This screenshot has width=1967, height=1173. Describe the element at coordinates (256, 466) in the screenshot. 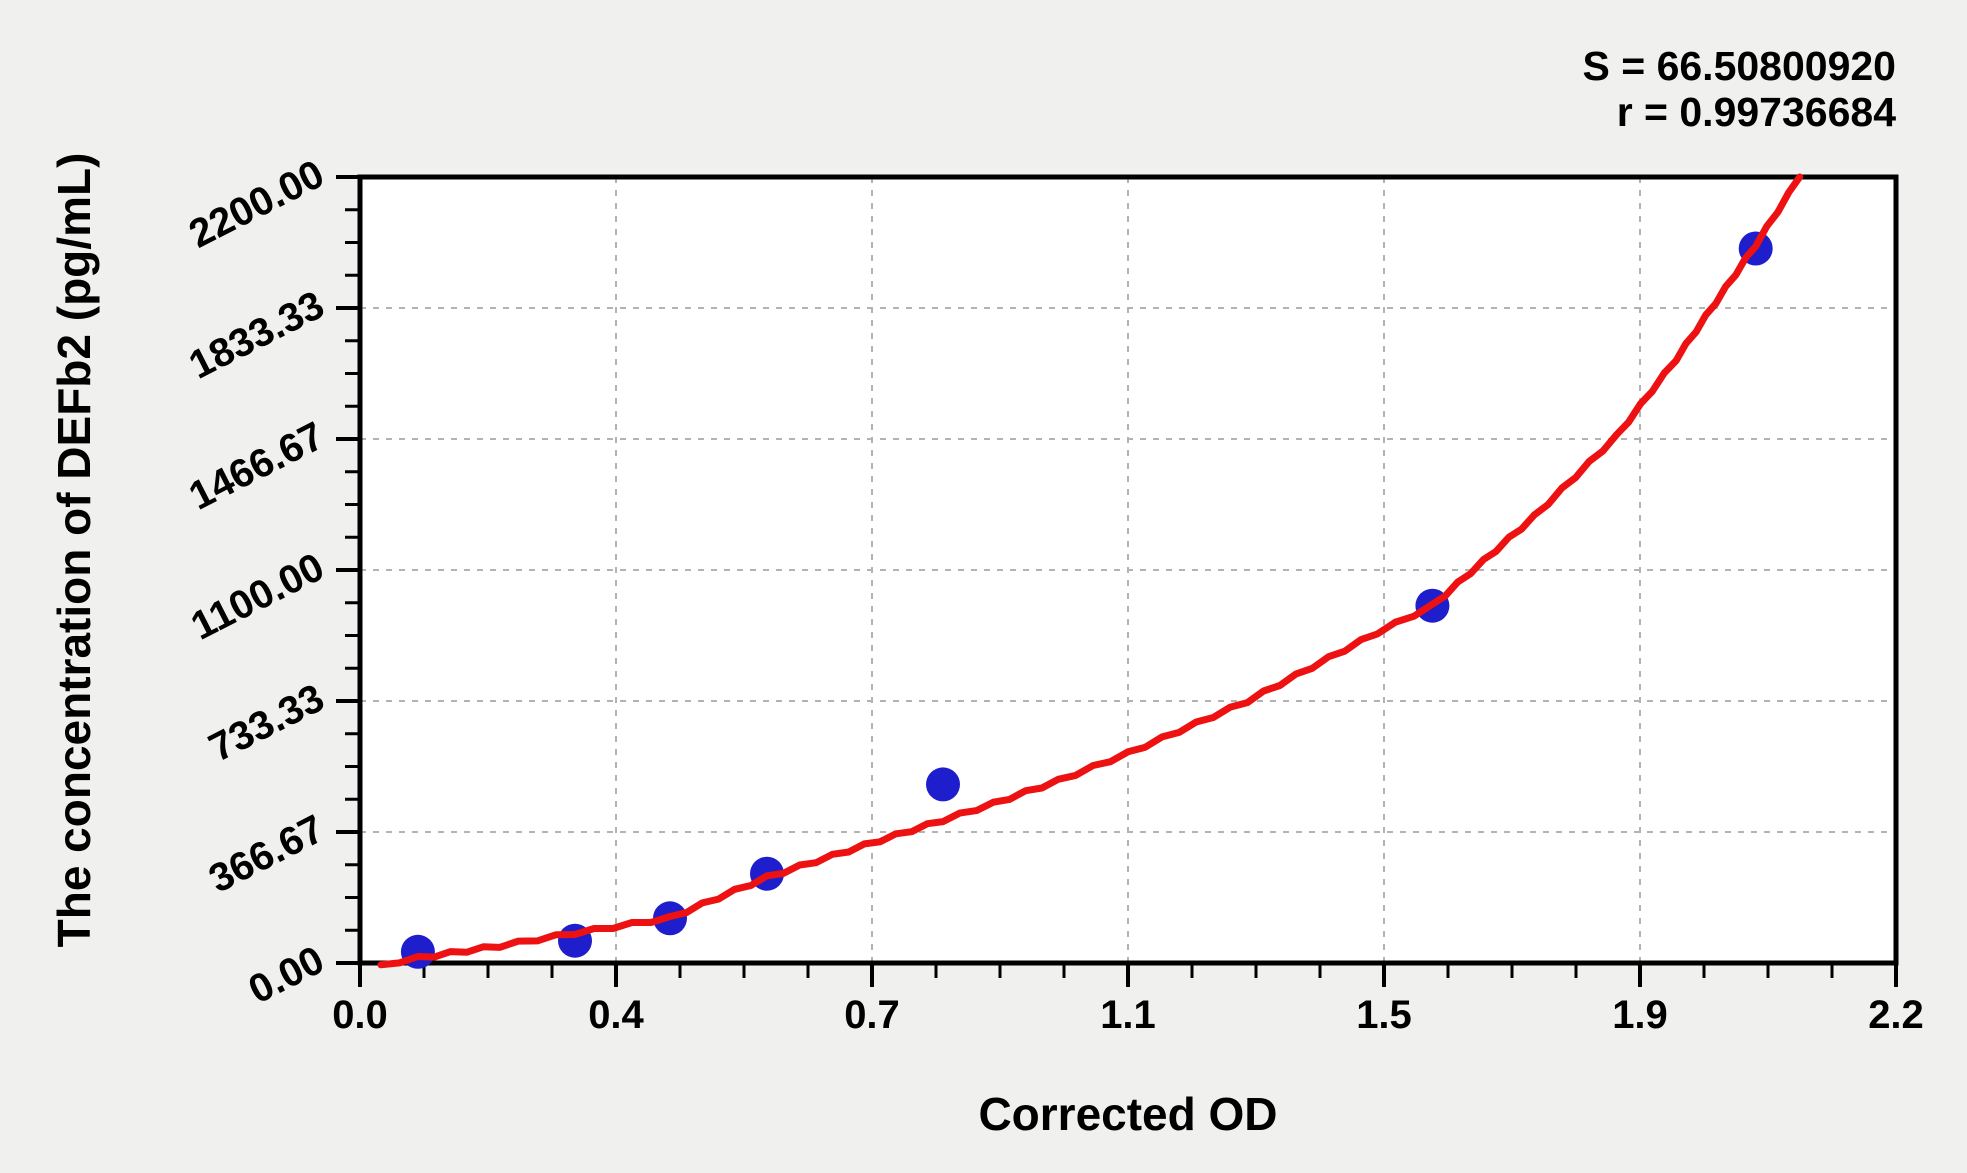

I see `y-tick-label: 1466.67` at that location.